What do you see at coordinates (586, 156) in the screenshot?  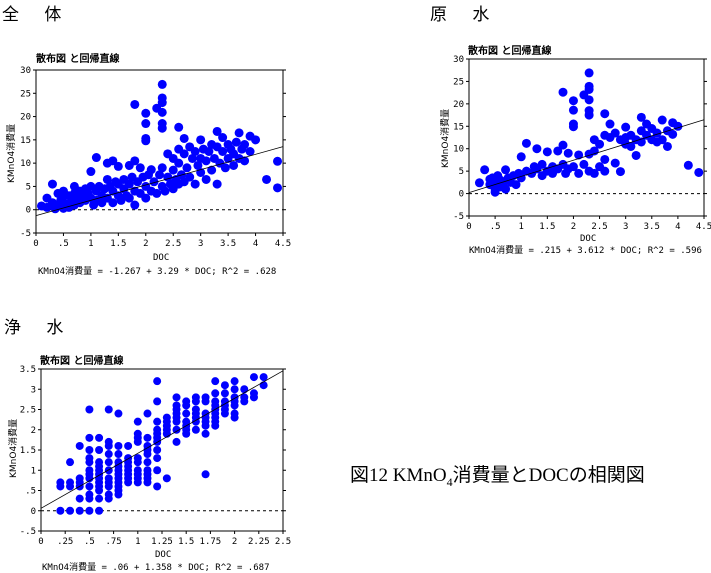 I see `regression-line` at bounding box center [586, 156].